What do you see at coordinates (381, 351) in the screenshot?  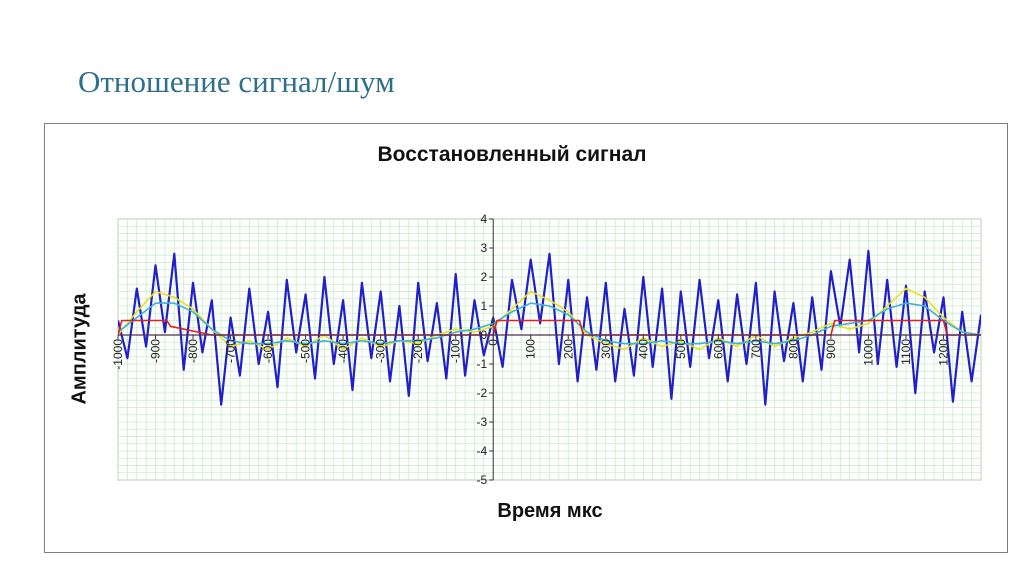 I see `x-tick-label: -300` at bounding box center [381, 351].